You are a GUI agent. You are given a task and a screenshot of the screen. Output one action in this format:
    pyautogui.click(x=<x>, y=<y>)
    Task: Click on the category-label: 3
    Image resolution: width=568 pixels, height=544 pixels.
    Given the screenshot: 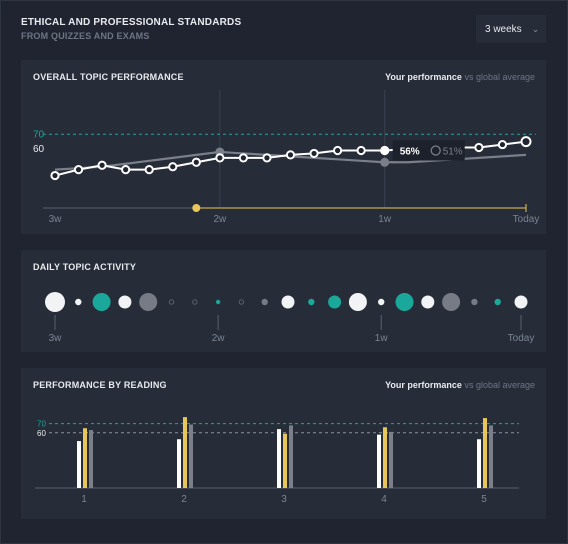 What is the action you would take?
    pyautogui.click(x=284, y=499)
    